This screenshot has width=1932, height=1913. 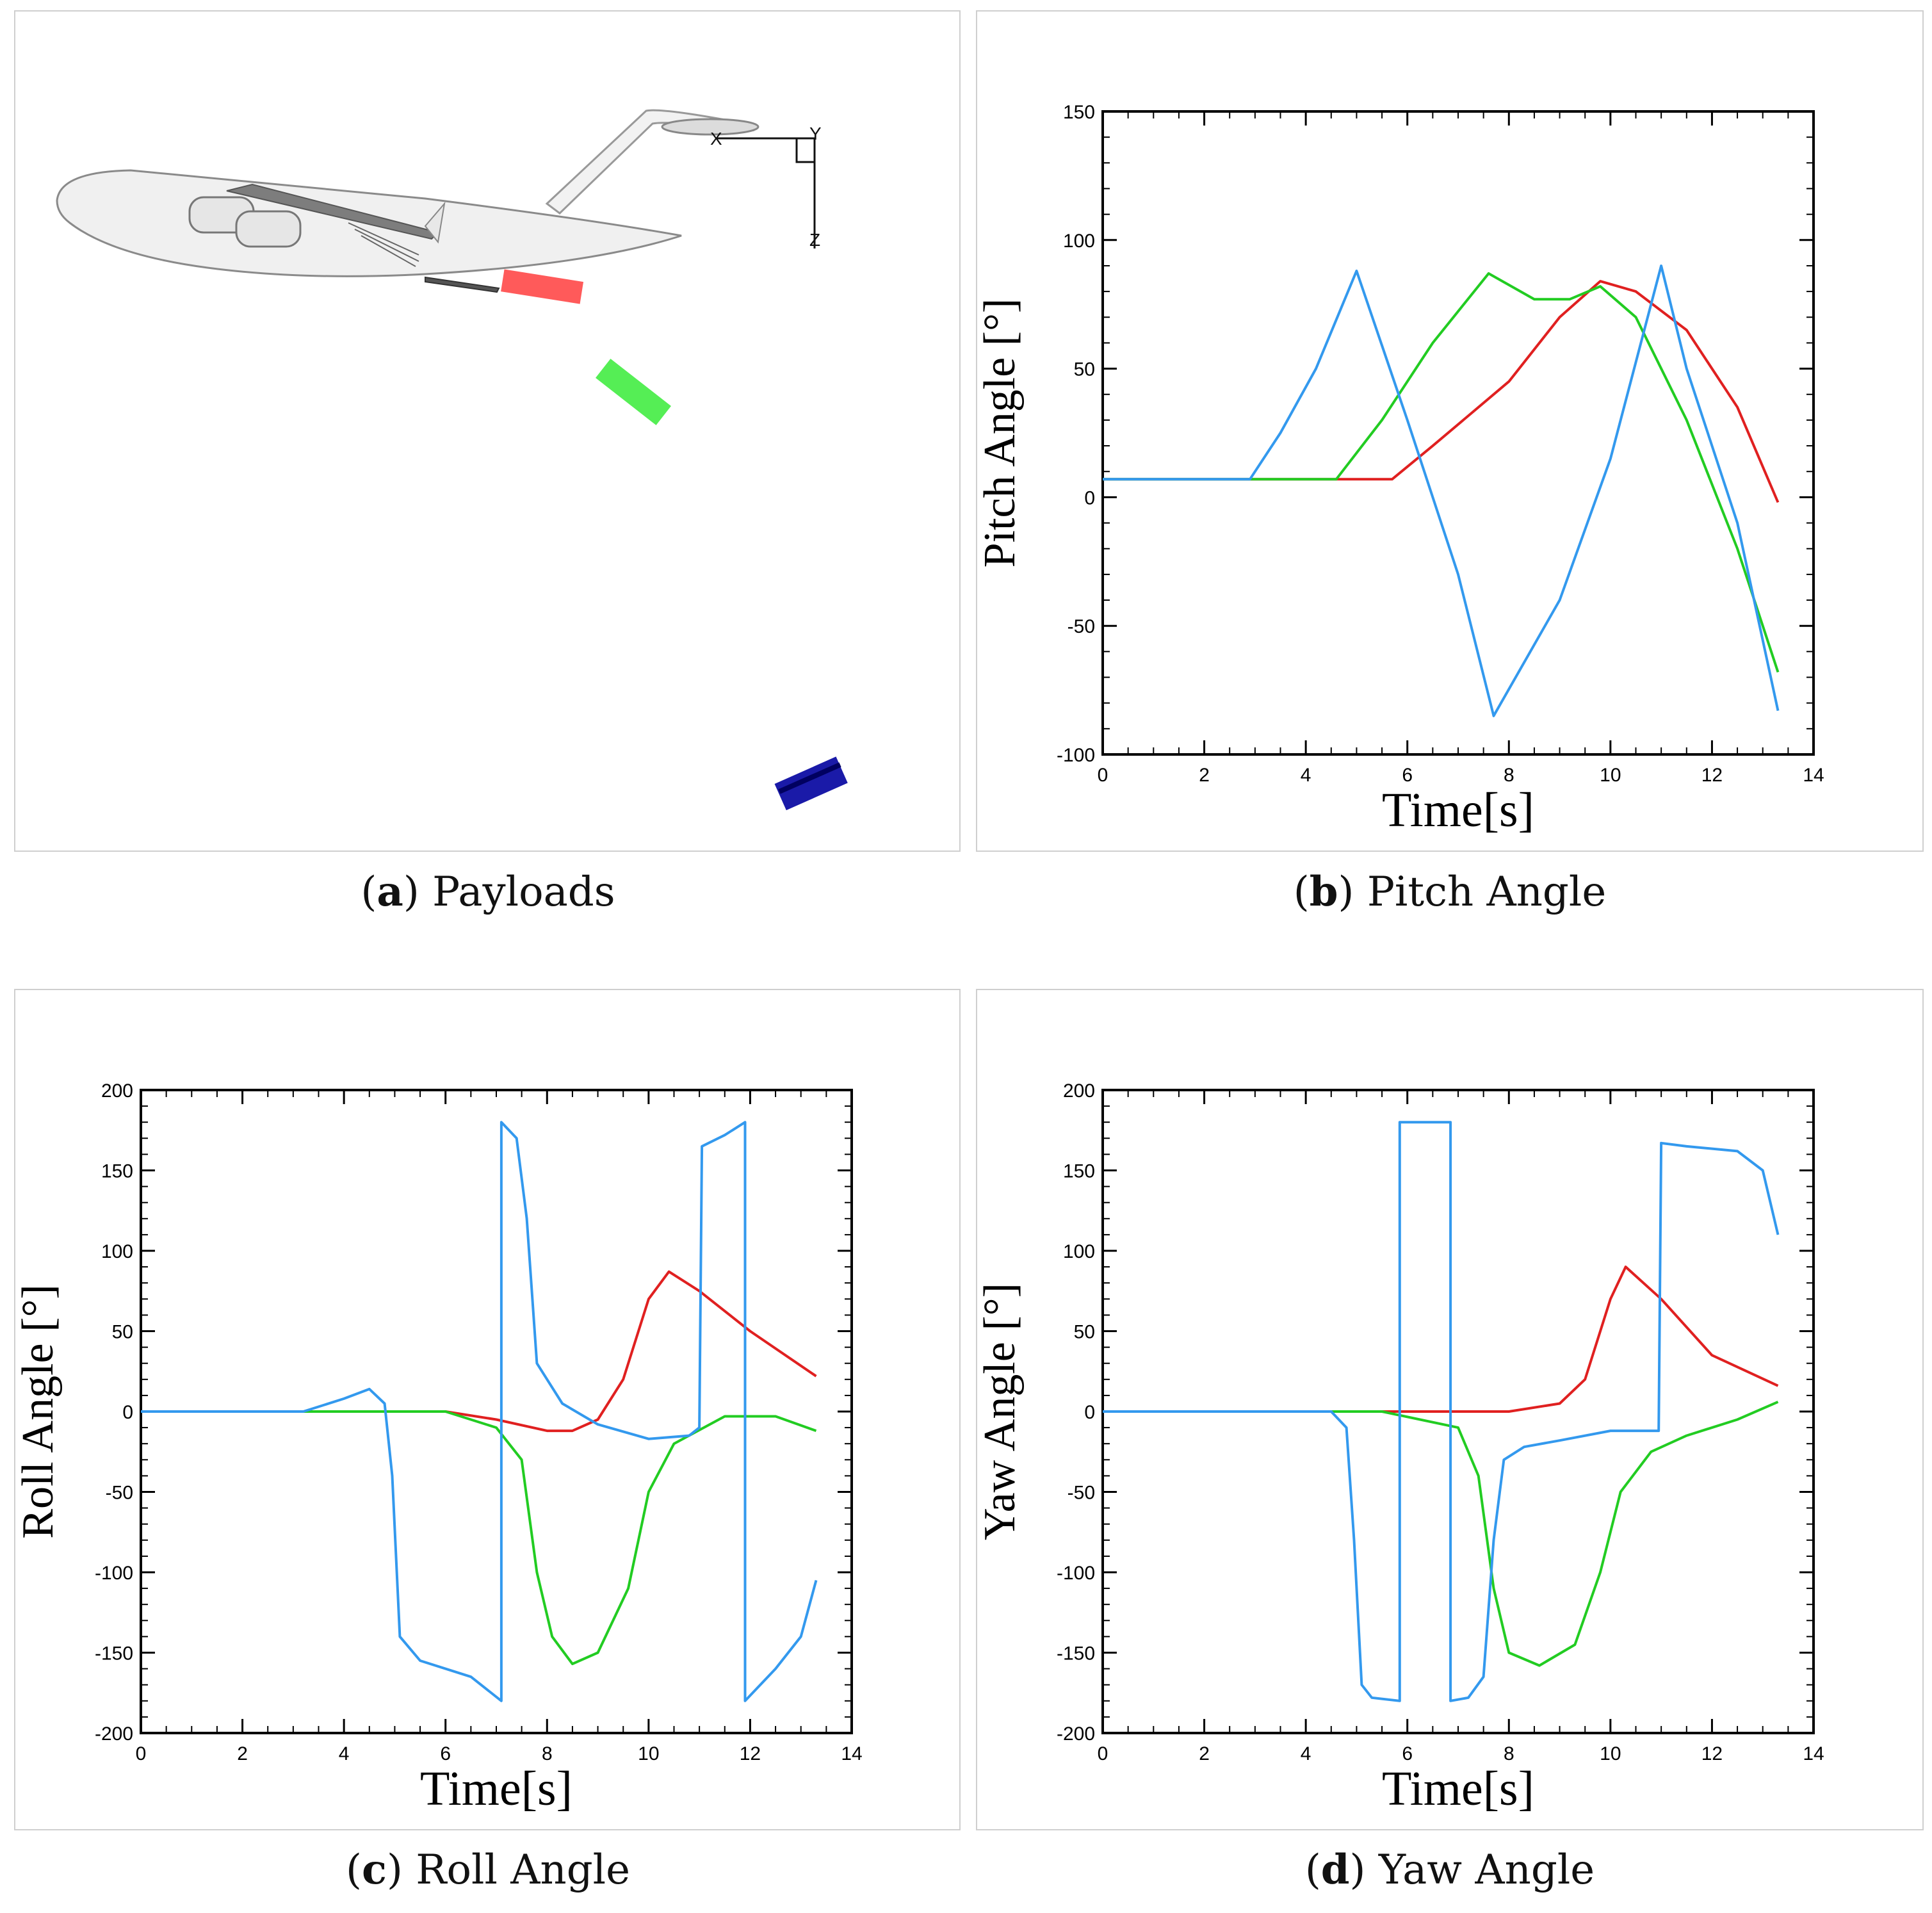 What do you see at coordinates (809, 778) in the screenshot?
I see `payload-blue-edge` at bounding box center [809, 778].